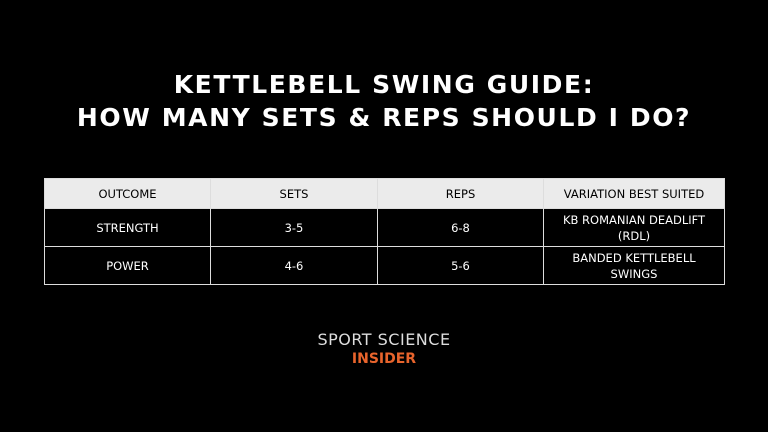  I want to click on column-header: REPS, so click(460, 193).